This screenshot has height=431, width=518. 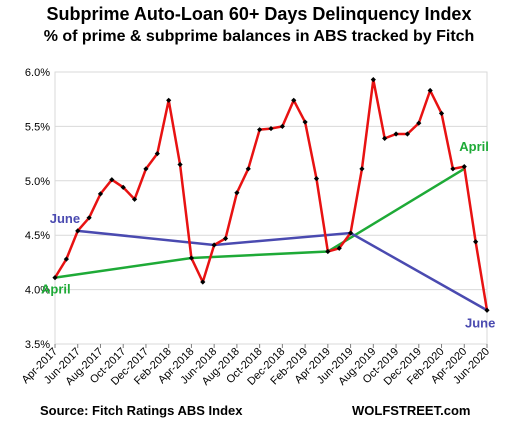 I want to click on april-label-start: April, so click(x=56, y=289).